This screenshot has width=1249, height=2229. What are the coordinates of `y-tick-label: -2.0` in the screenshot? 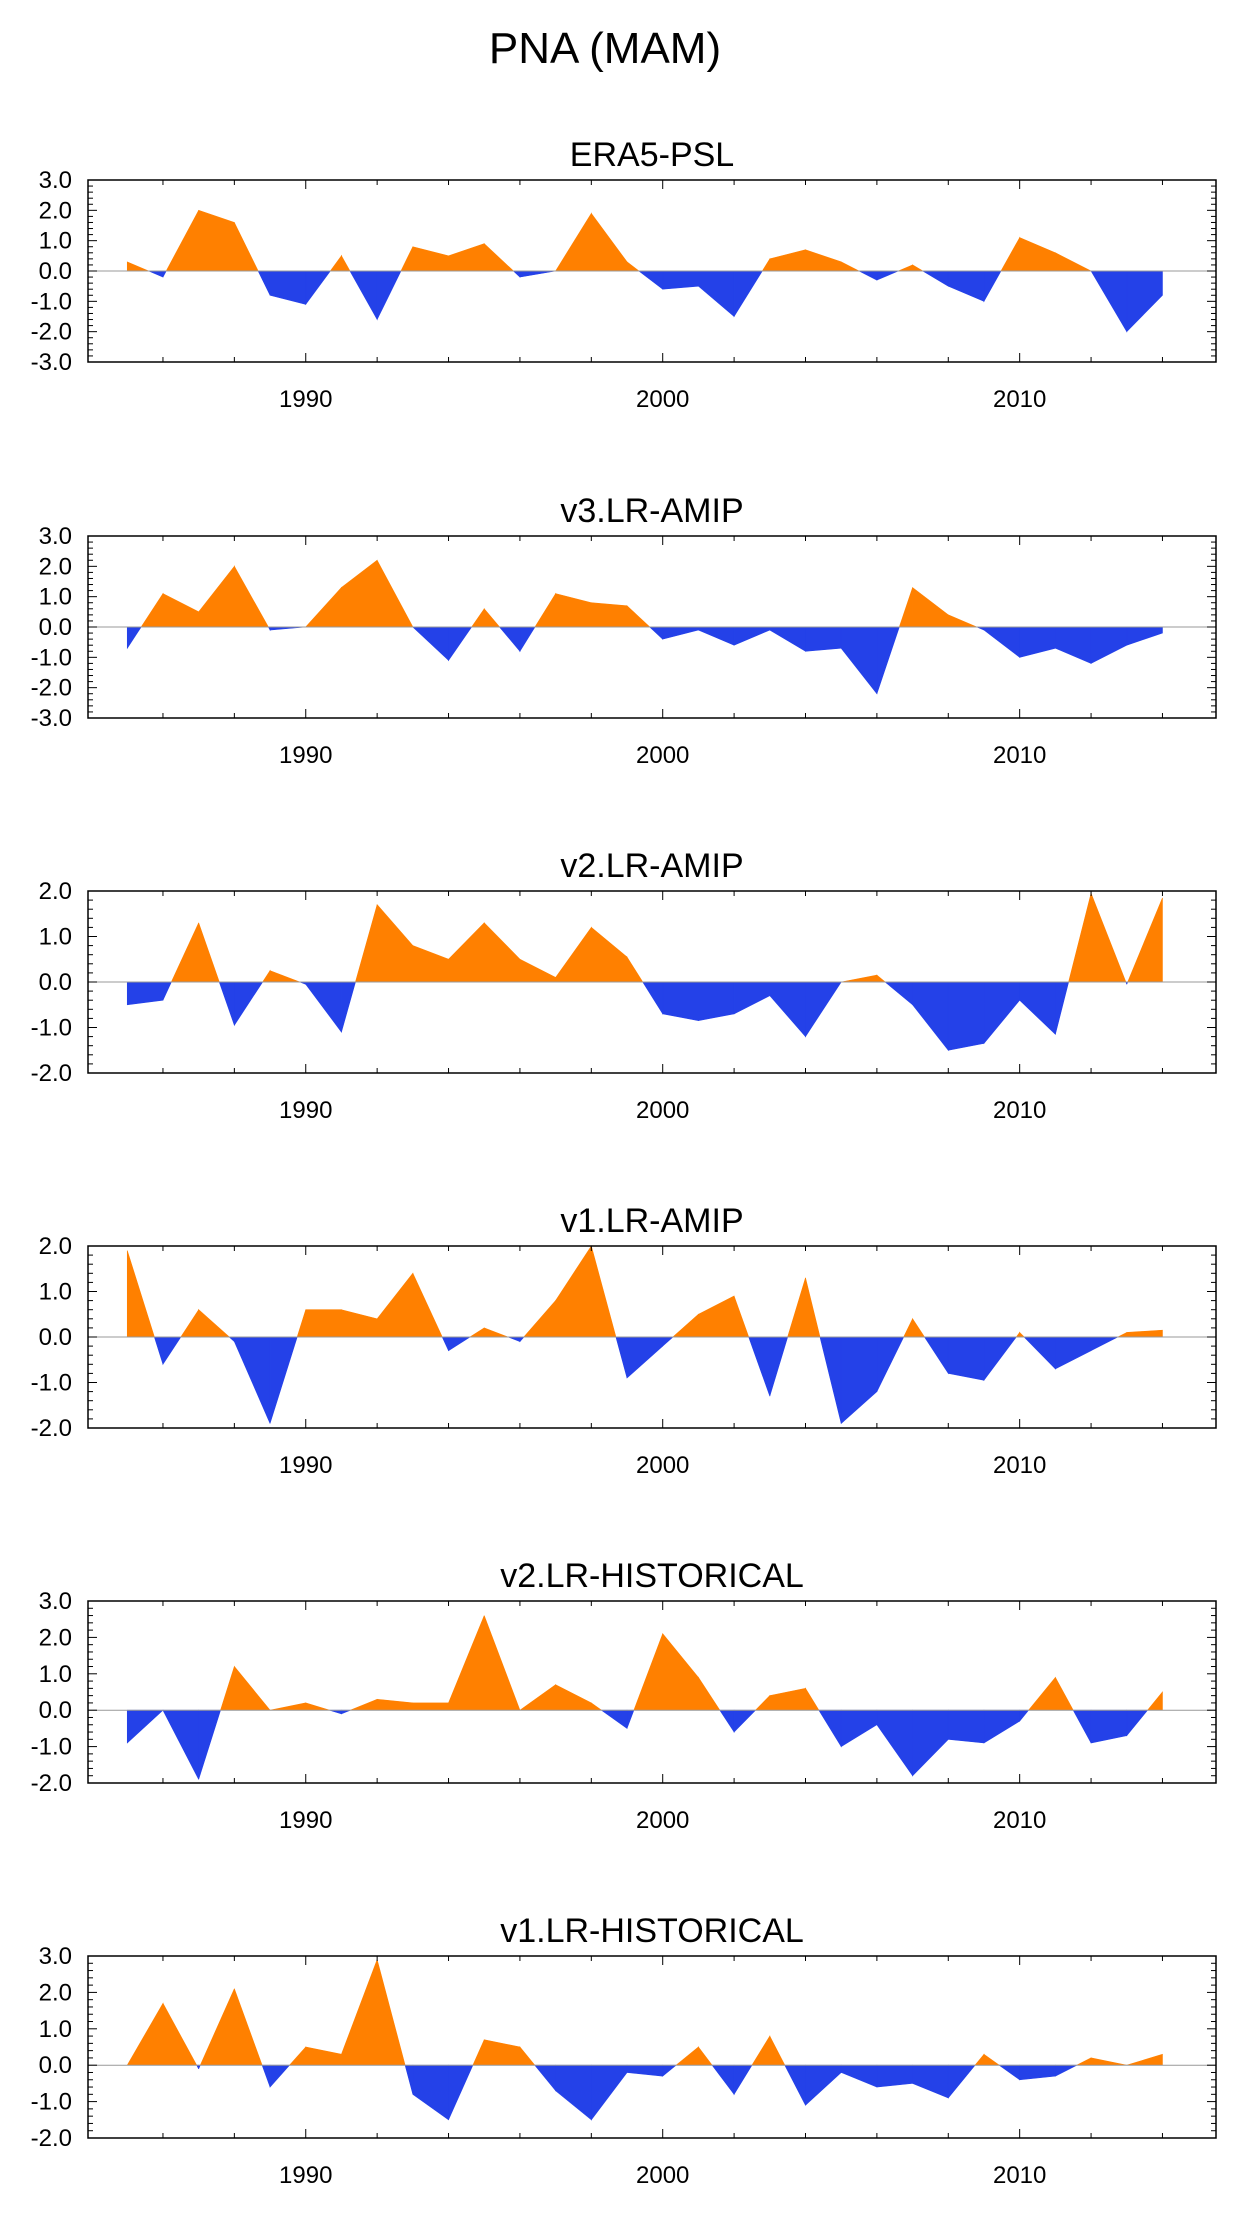 It's located at (51, 1073).